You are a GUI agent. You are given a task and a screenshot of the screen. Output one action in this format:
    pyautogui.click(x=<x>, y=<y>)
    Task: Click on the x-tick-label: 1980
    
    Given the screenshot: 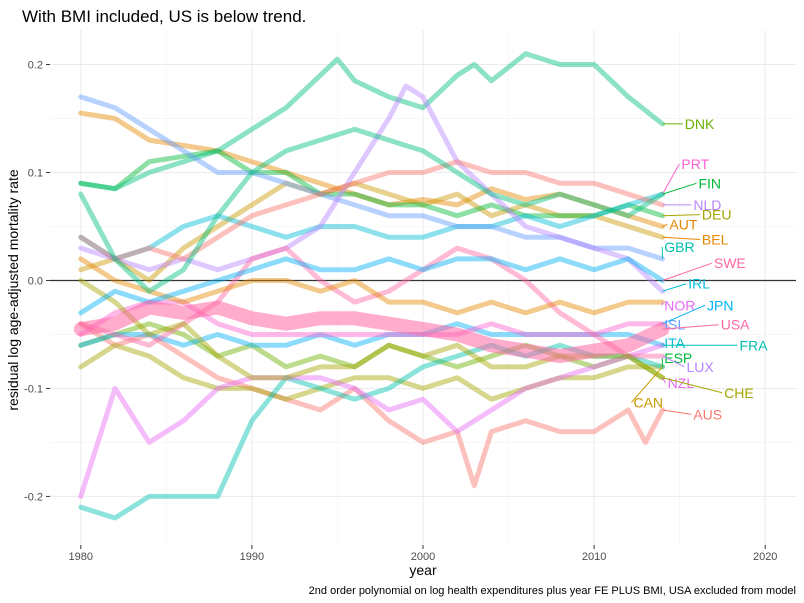 What is the action you would take?
    pyautogui.click(x=81, y=557)
    